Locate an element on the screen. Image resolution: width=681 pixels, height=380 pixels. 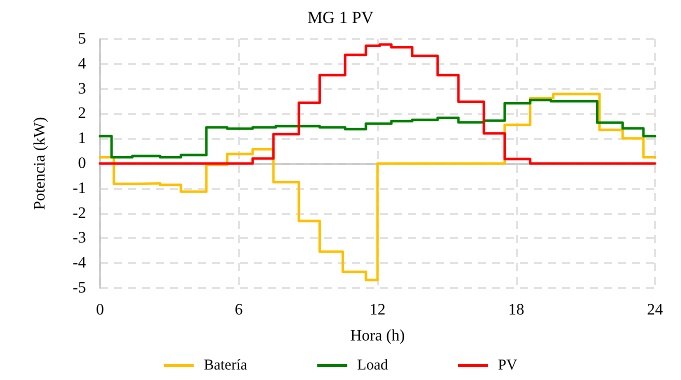
y-tick-label: 2 is located at coordinates (82, 113).